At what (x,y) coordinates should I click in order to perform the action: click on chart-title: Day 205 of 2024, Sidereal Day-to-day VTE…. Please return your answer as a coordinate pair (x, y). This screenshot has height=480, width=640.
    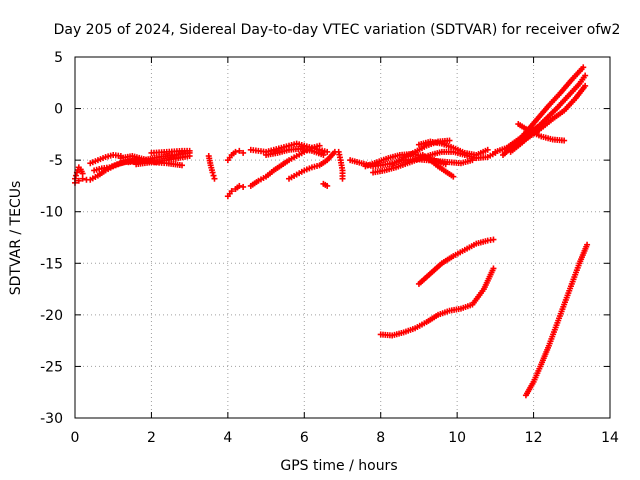
    Looking at the image, I should click on (337, 30).